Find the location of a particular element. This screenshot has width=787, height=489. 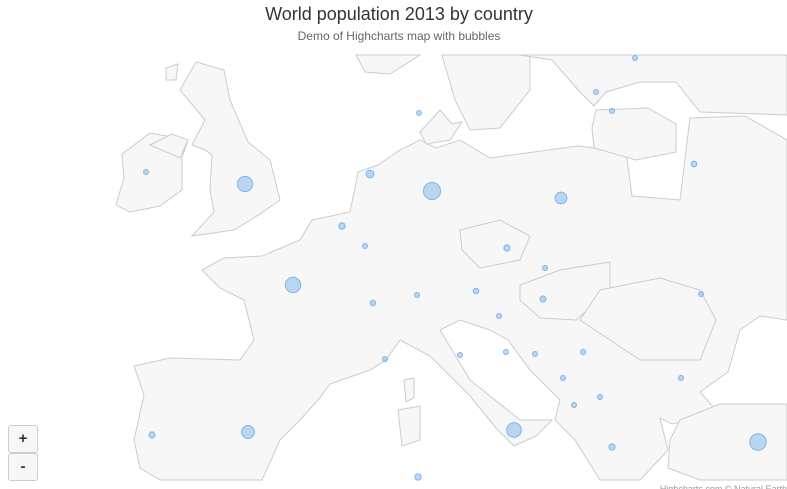

map-title: World population 2013 by country is located at coordinates (399, 14).